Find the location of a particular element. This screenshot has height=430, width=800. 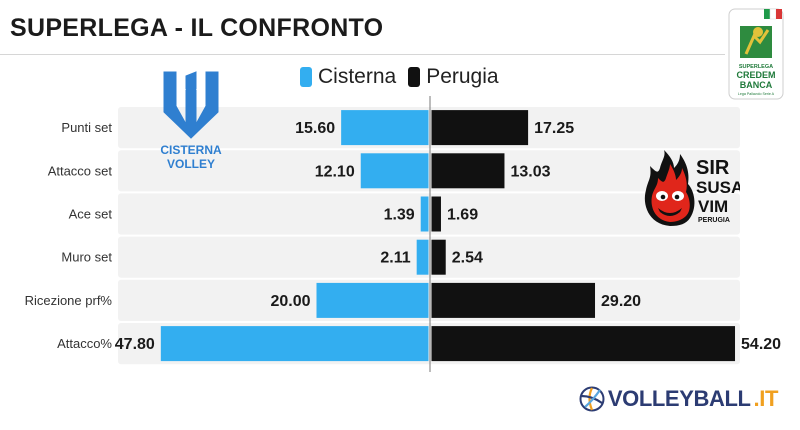

value-label-cisterna: 12.10 is located at coordinates (335, 171).